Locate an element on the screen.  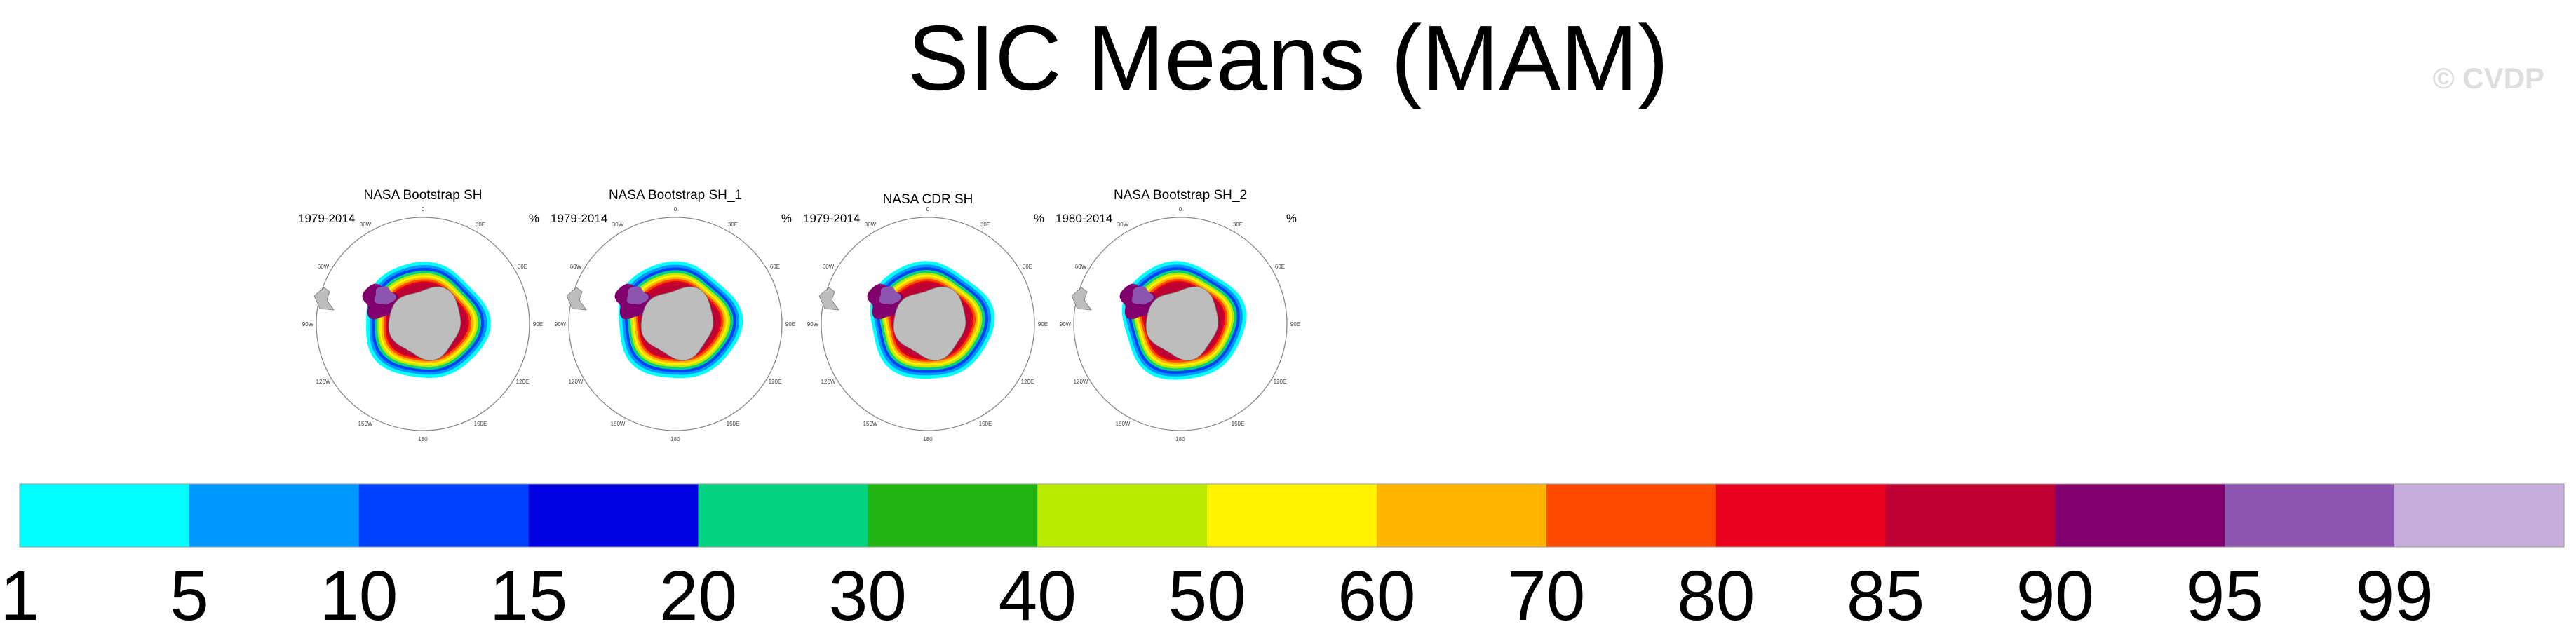
colorbar-tick-label: 15 is located at coordinates (528, 596).